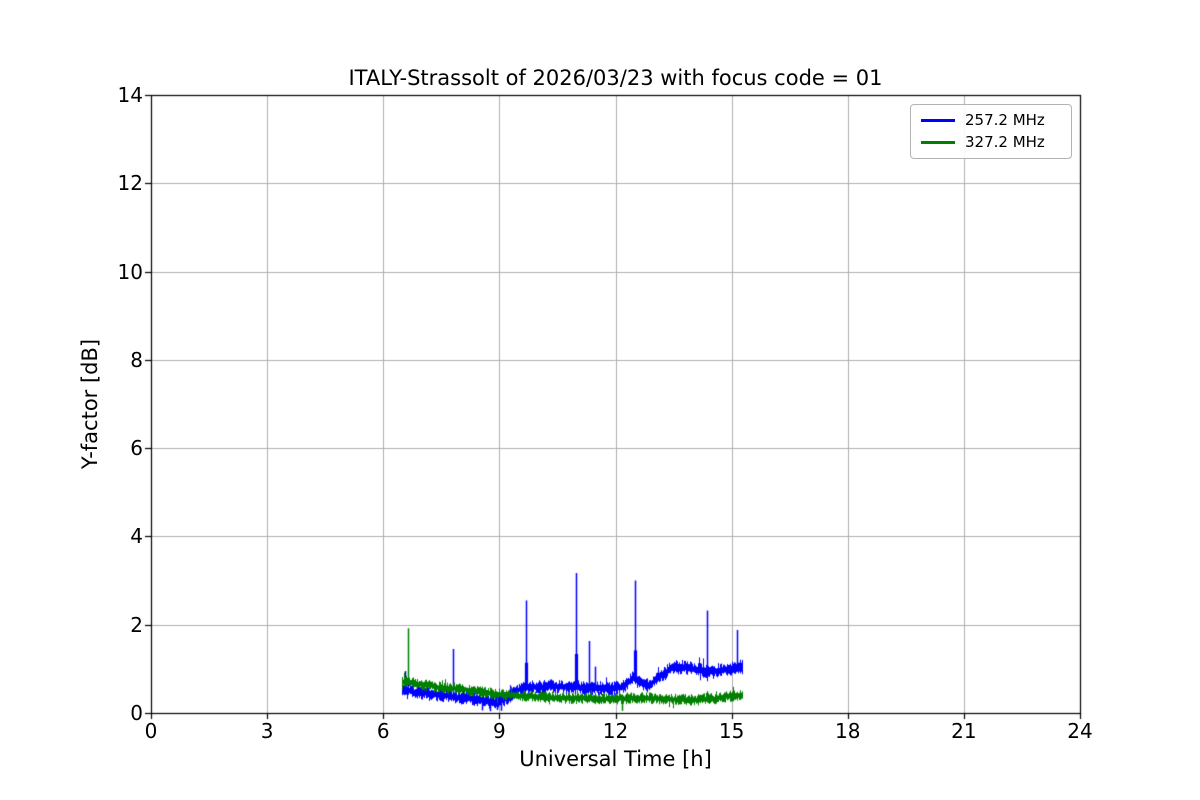 The image size is (1200, 800). I want to click on y-tick-label: 8, so click(136, 359).